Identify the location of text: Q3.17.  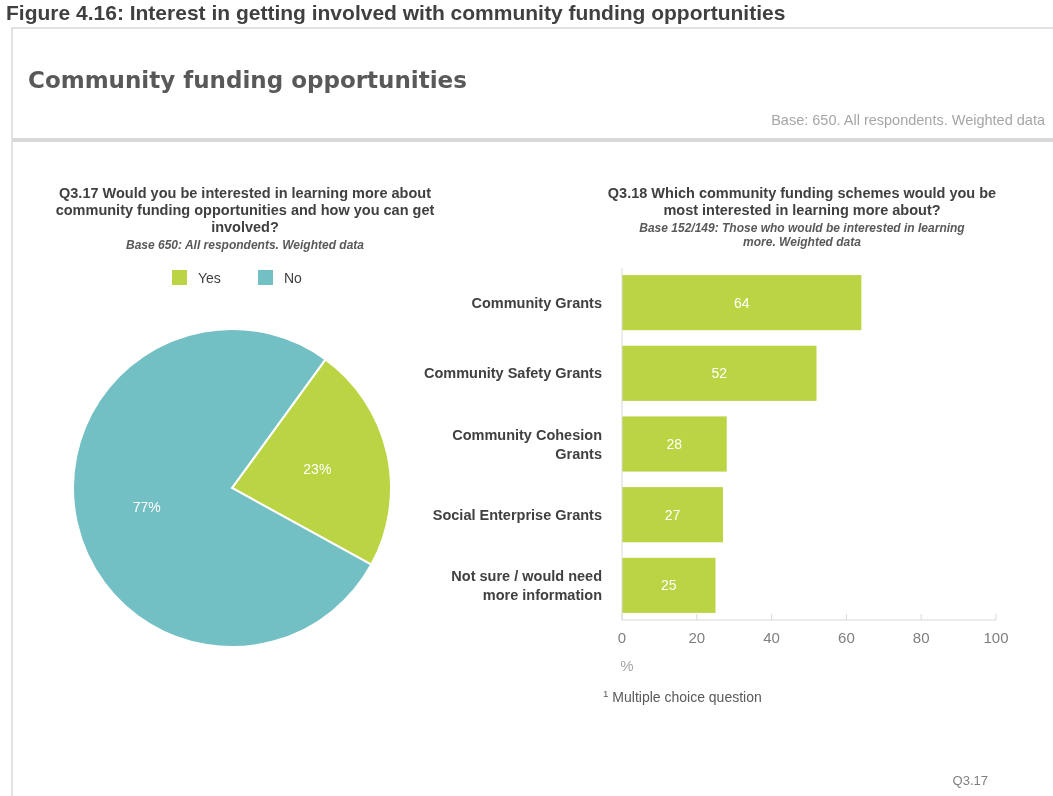
(970, 780).